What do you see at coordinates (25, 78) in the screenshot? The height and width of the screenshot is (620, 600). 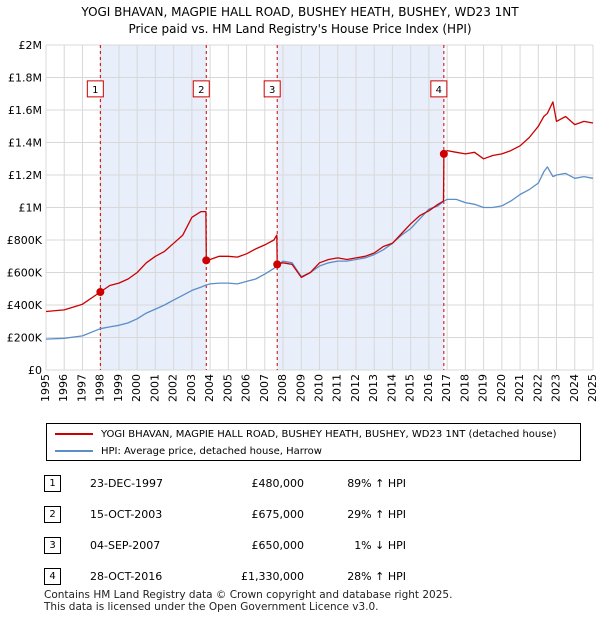 I see `y-tick-label: £1.8M` at bounding box center [25, 78].